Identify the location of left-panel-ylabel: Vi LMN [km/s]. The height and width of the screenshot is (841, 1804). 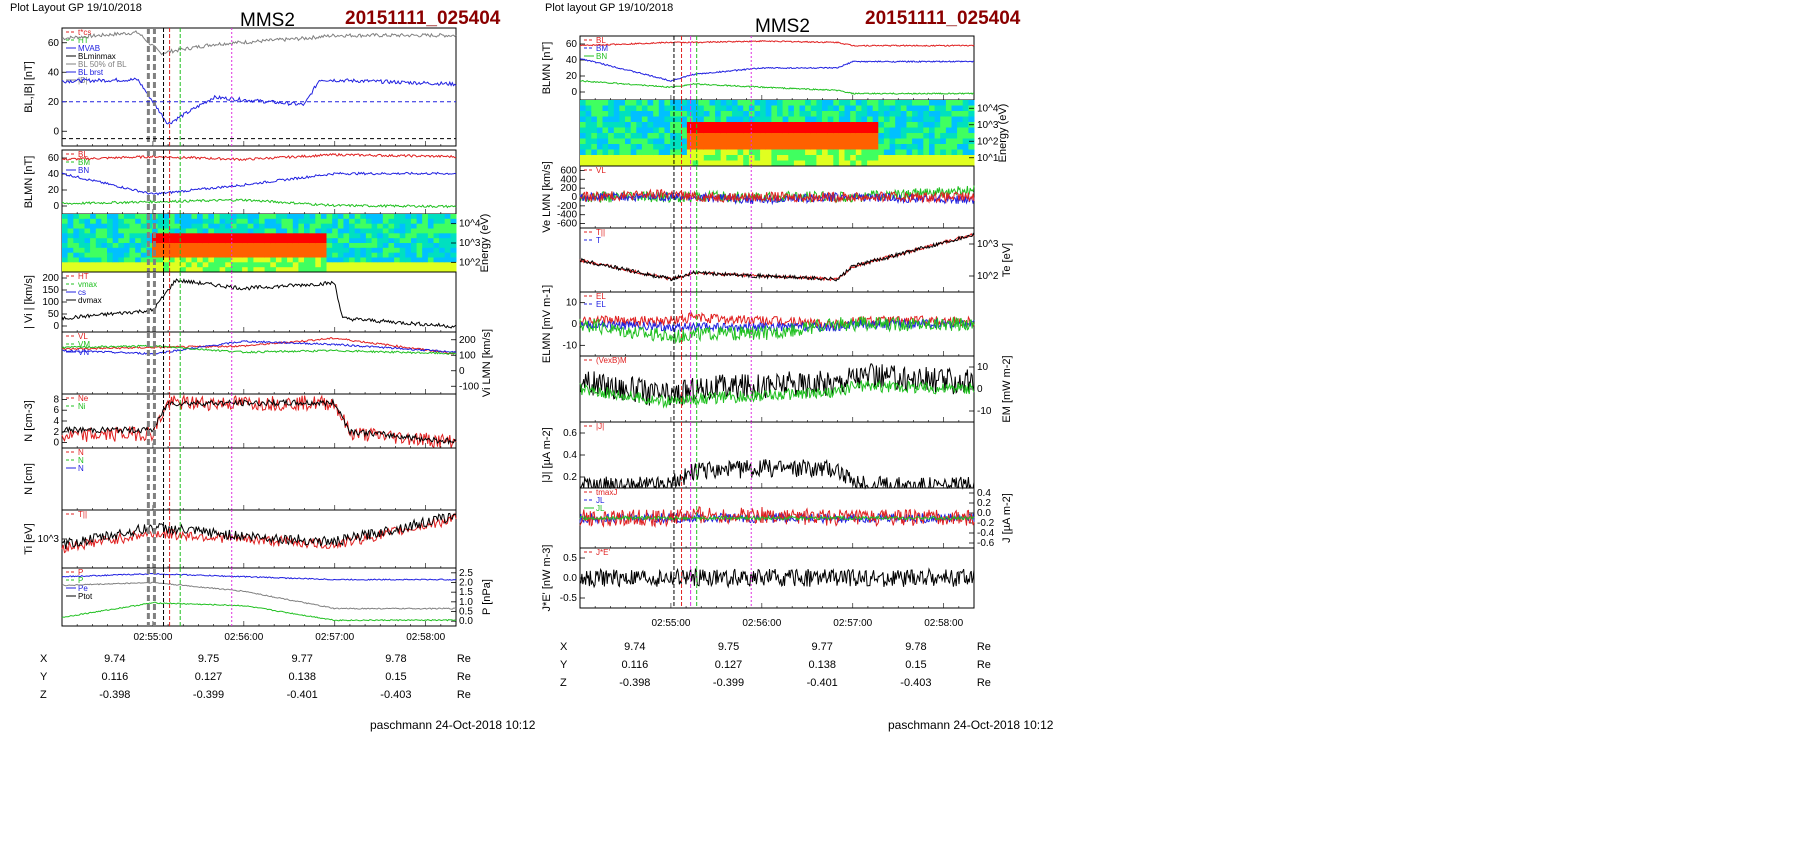
(487, 363).